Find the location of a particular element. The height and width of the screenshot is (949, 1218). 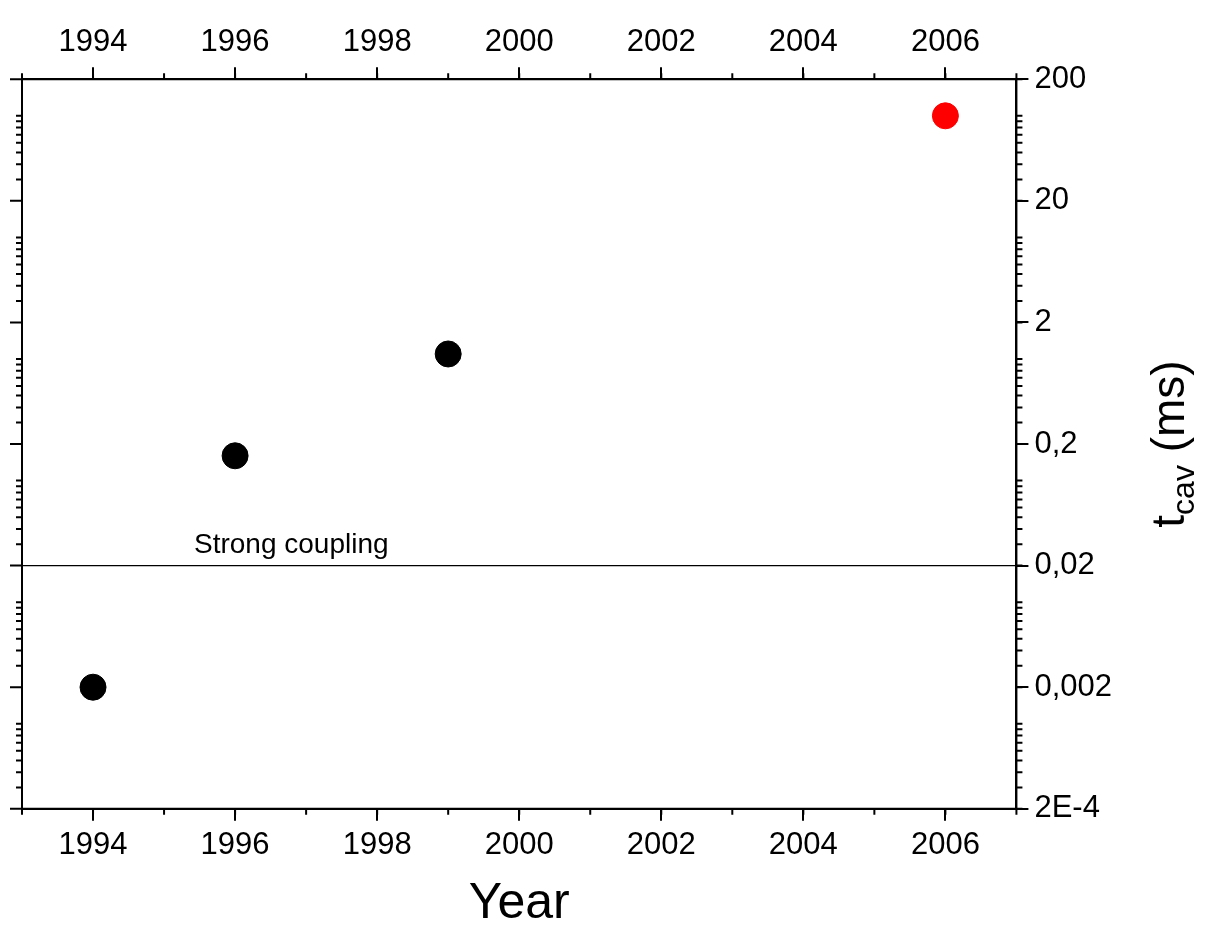

x-tick-label: 1998 is located at coordinates (377, 843).